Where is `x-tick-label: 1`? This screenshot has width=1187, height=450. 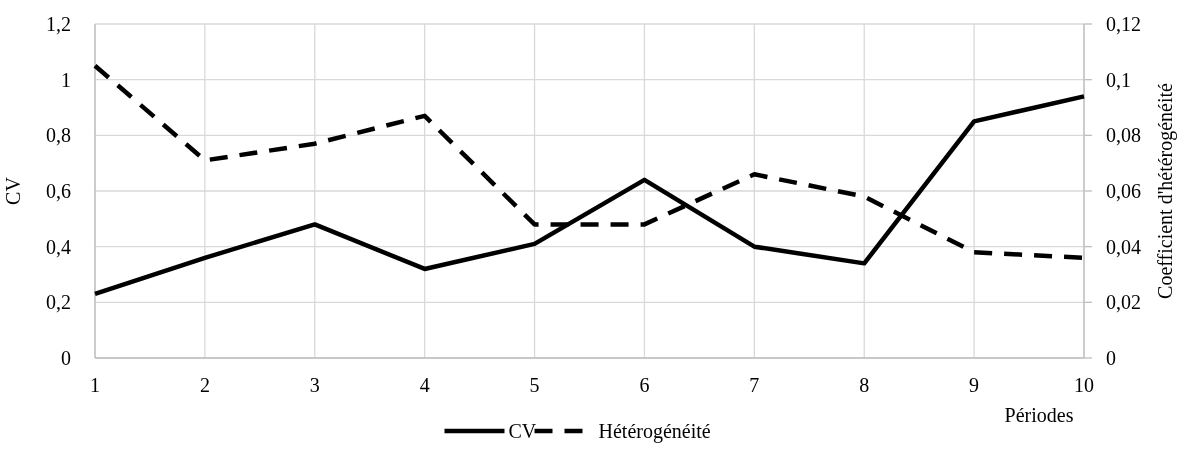 x-tick-label: 1 is located at coordinates (95, 385).